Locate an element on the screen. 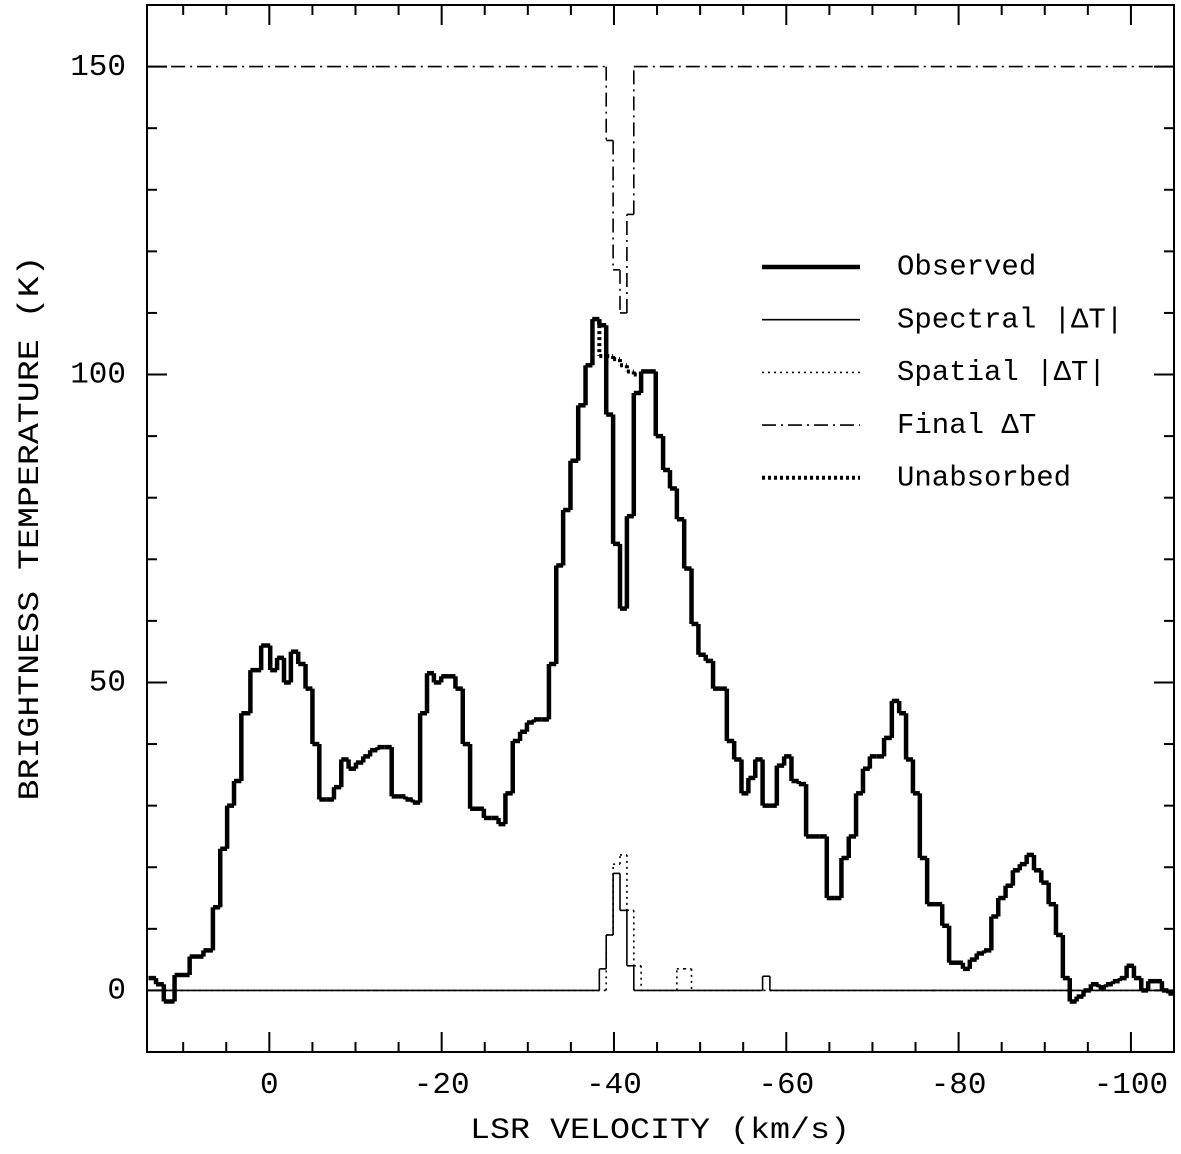  y-tick-label: 0 is located at coordinates (116, 991).